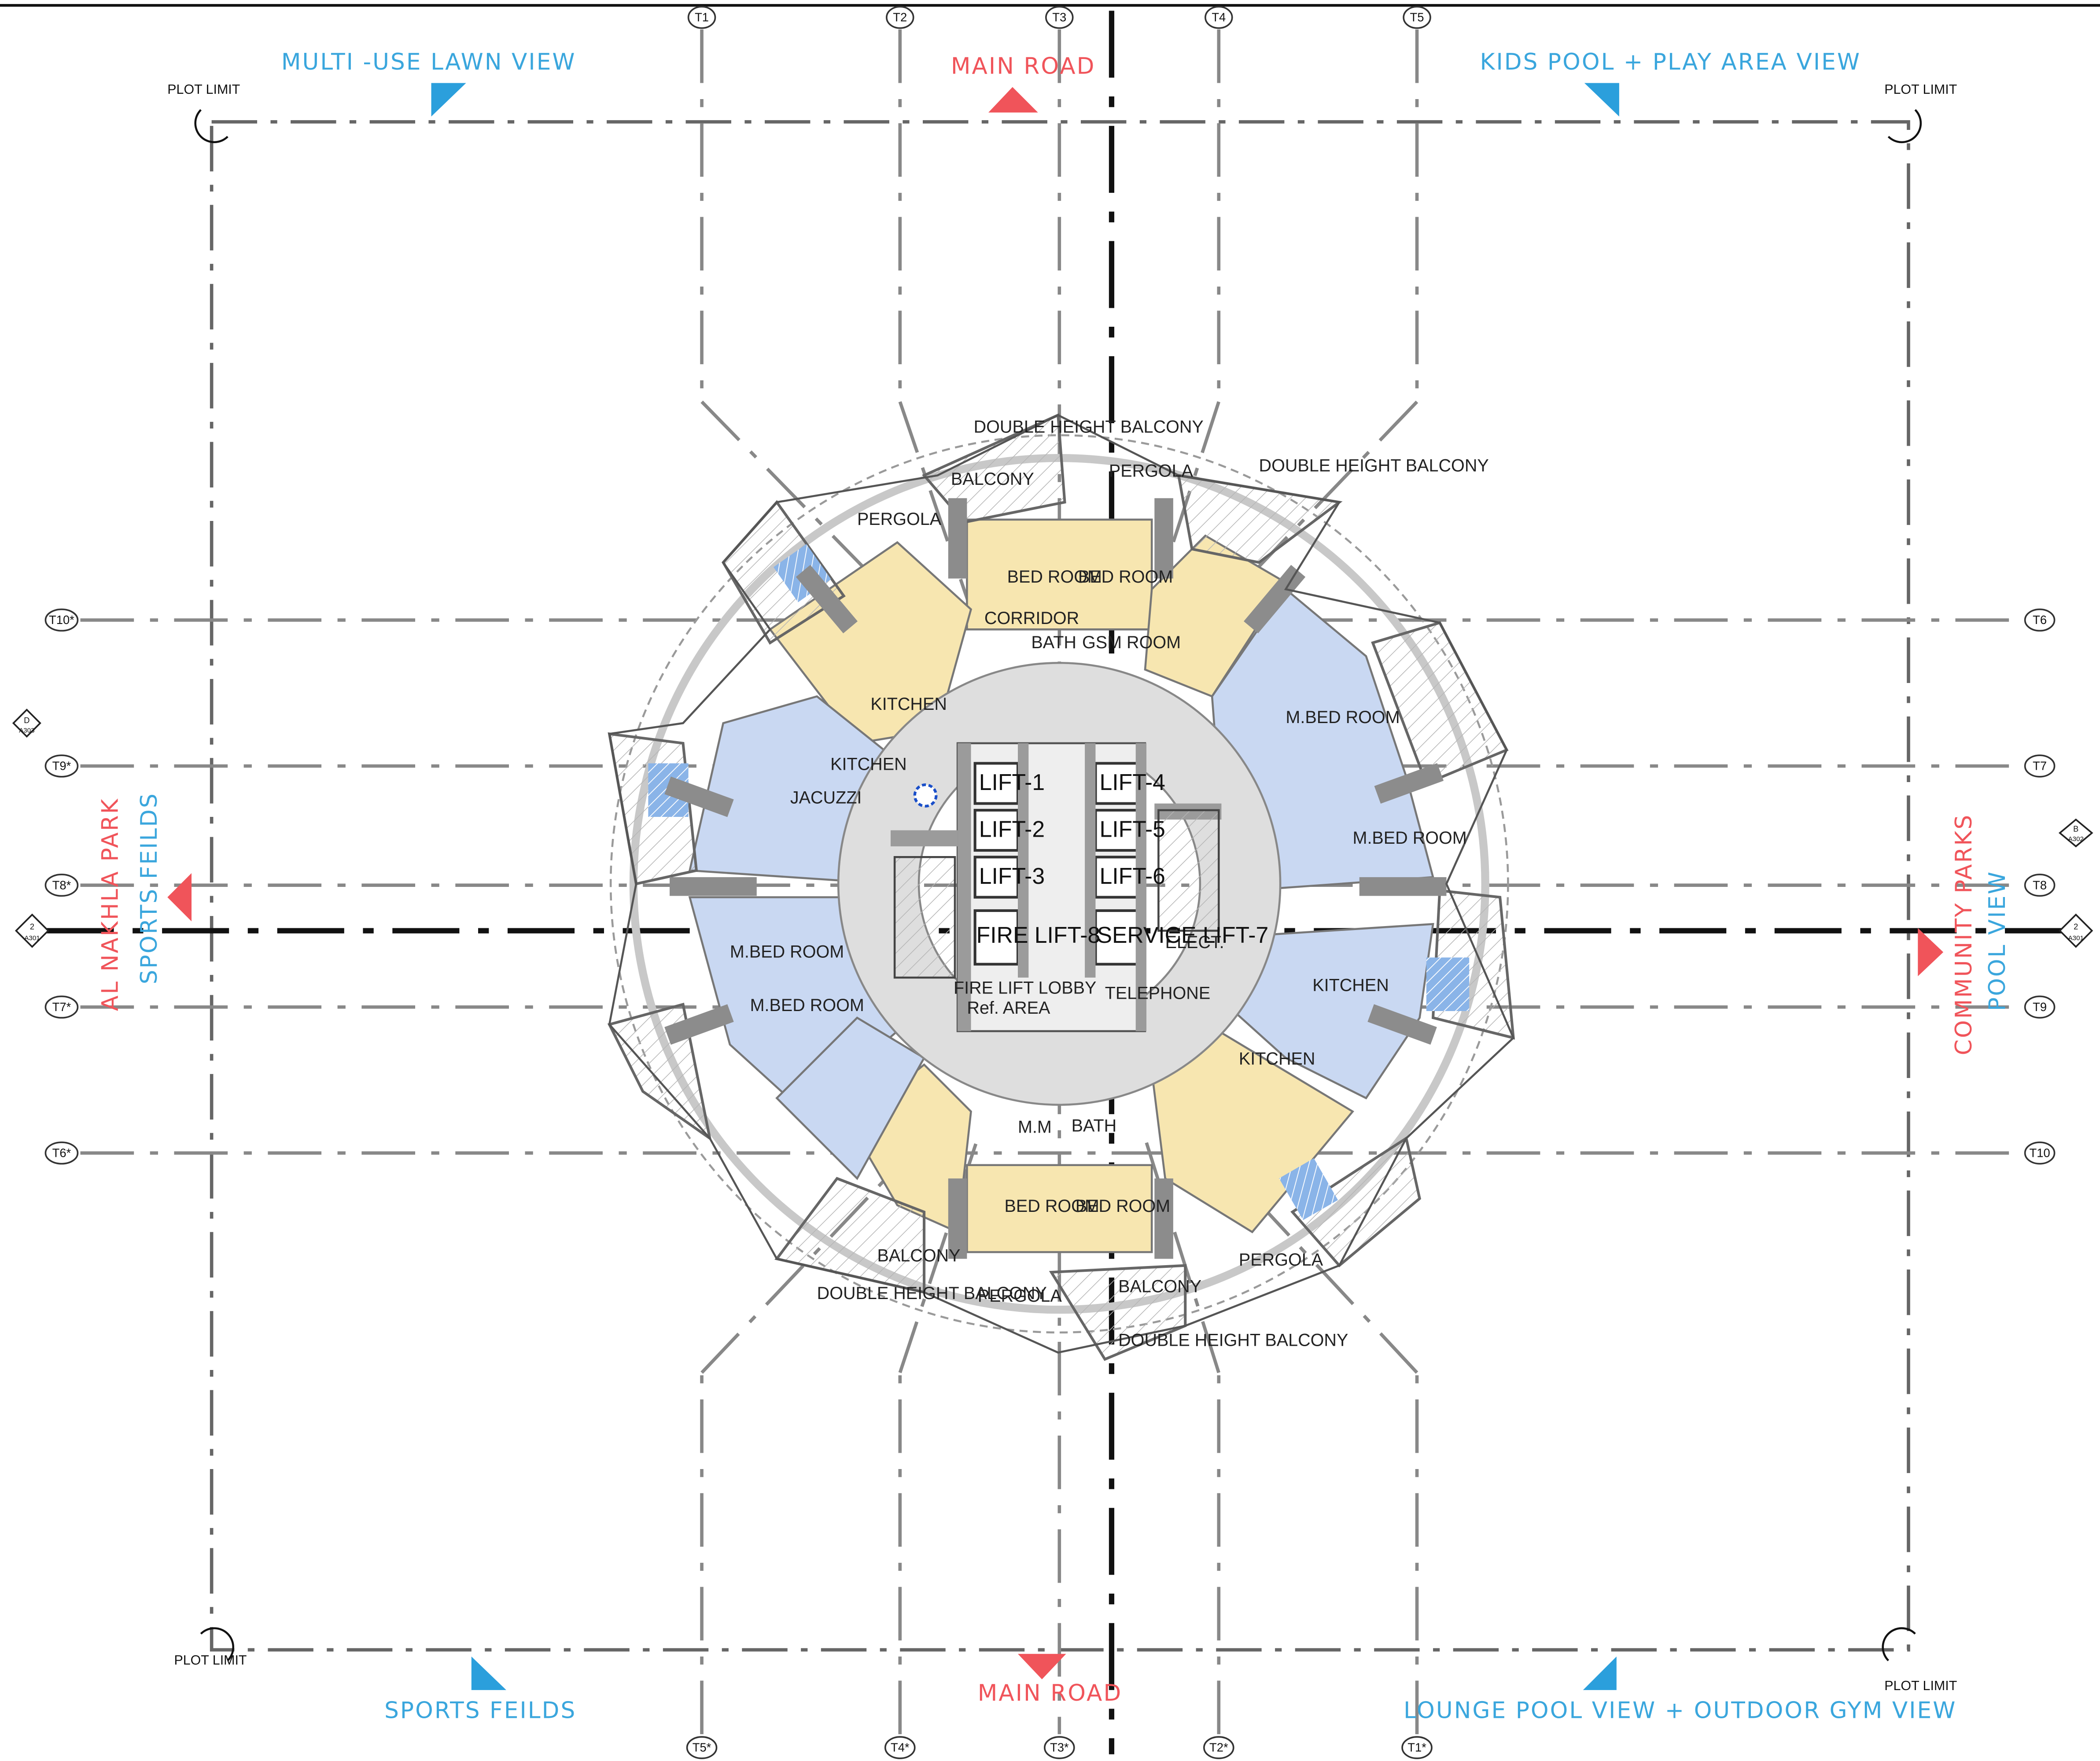 The width and height of the screenshot is (2100, 1761). What do you see at coordinates (62, 620) in the screenshot?
I see `svg-text: T10*` at bounding box center [62, 620].